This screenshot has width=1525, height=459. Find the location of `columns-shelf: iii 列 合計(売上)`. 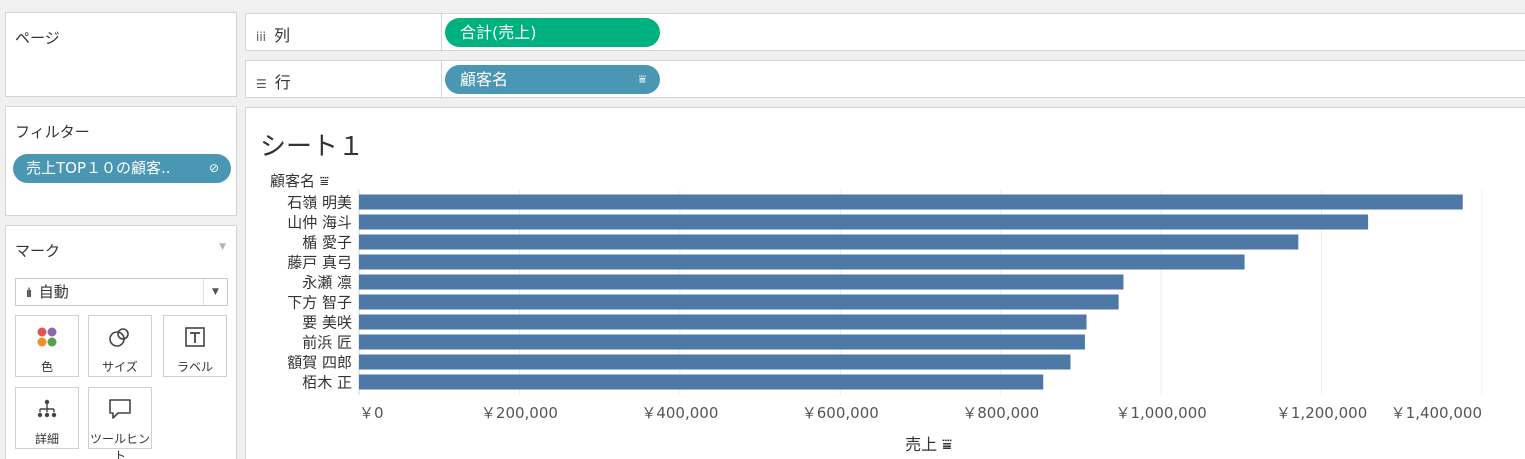

columns-shelf: iii 列 合計(売上) is located at coordinates (885, 32).